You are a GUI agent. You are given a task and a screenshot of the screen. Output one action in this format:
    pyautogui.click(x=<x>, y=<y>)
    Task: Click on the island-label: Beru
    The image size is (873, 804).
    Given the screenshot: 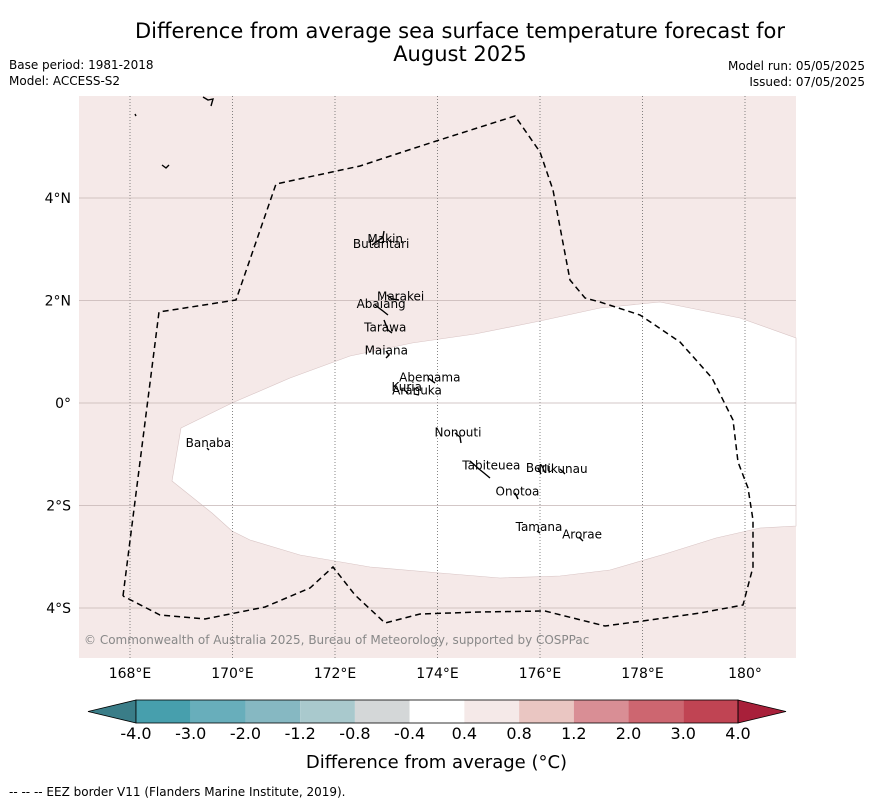 What is the action you would take?
    pyautogui.click(x=540, y=468)
    